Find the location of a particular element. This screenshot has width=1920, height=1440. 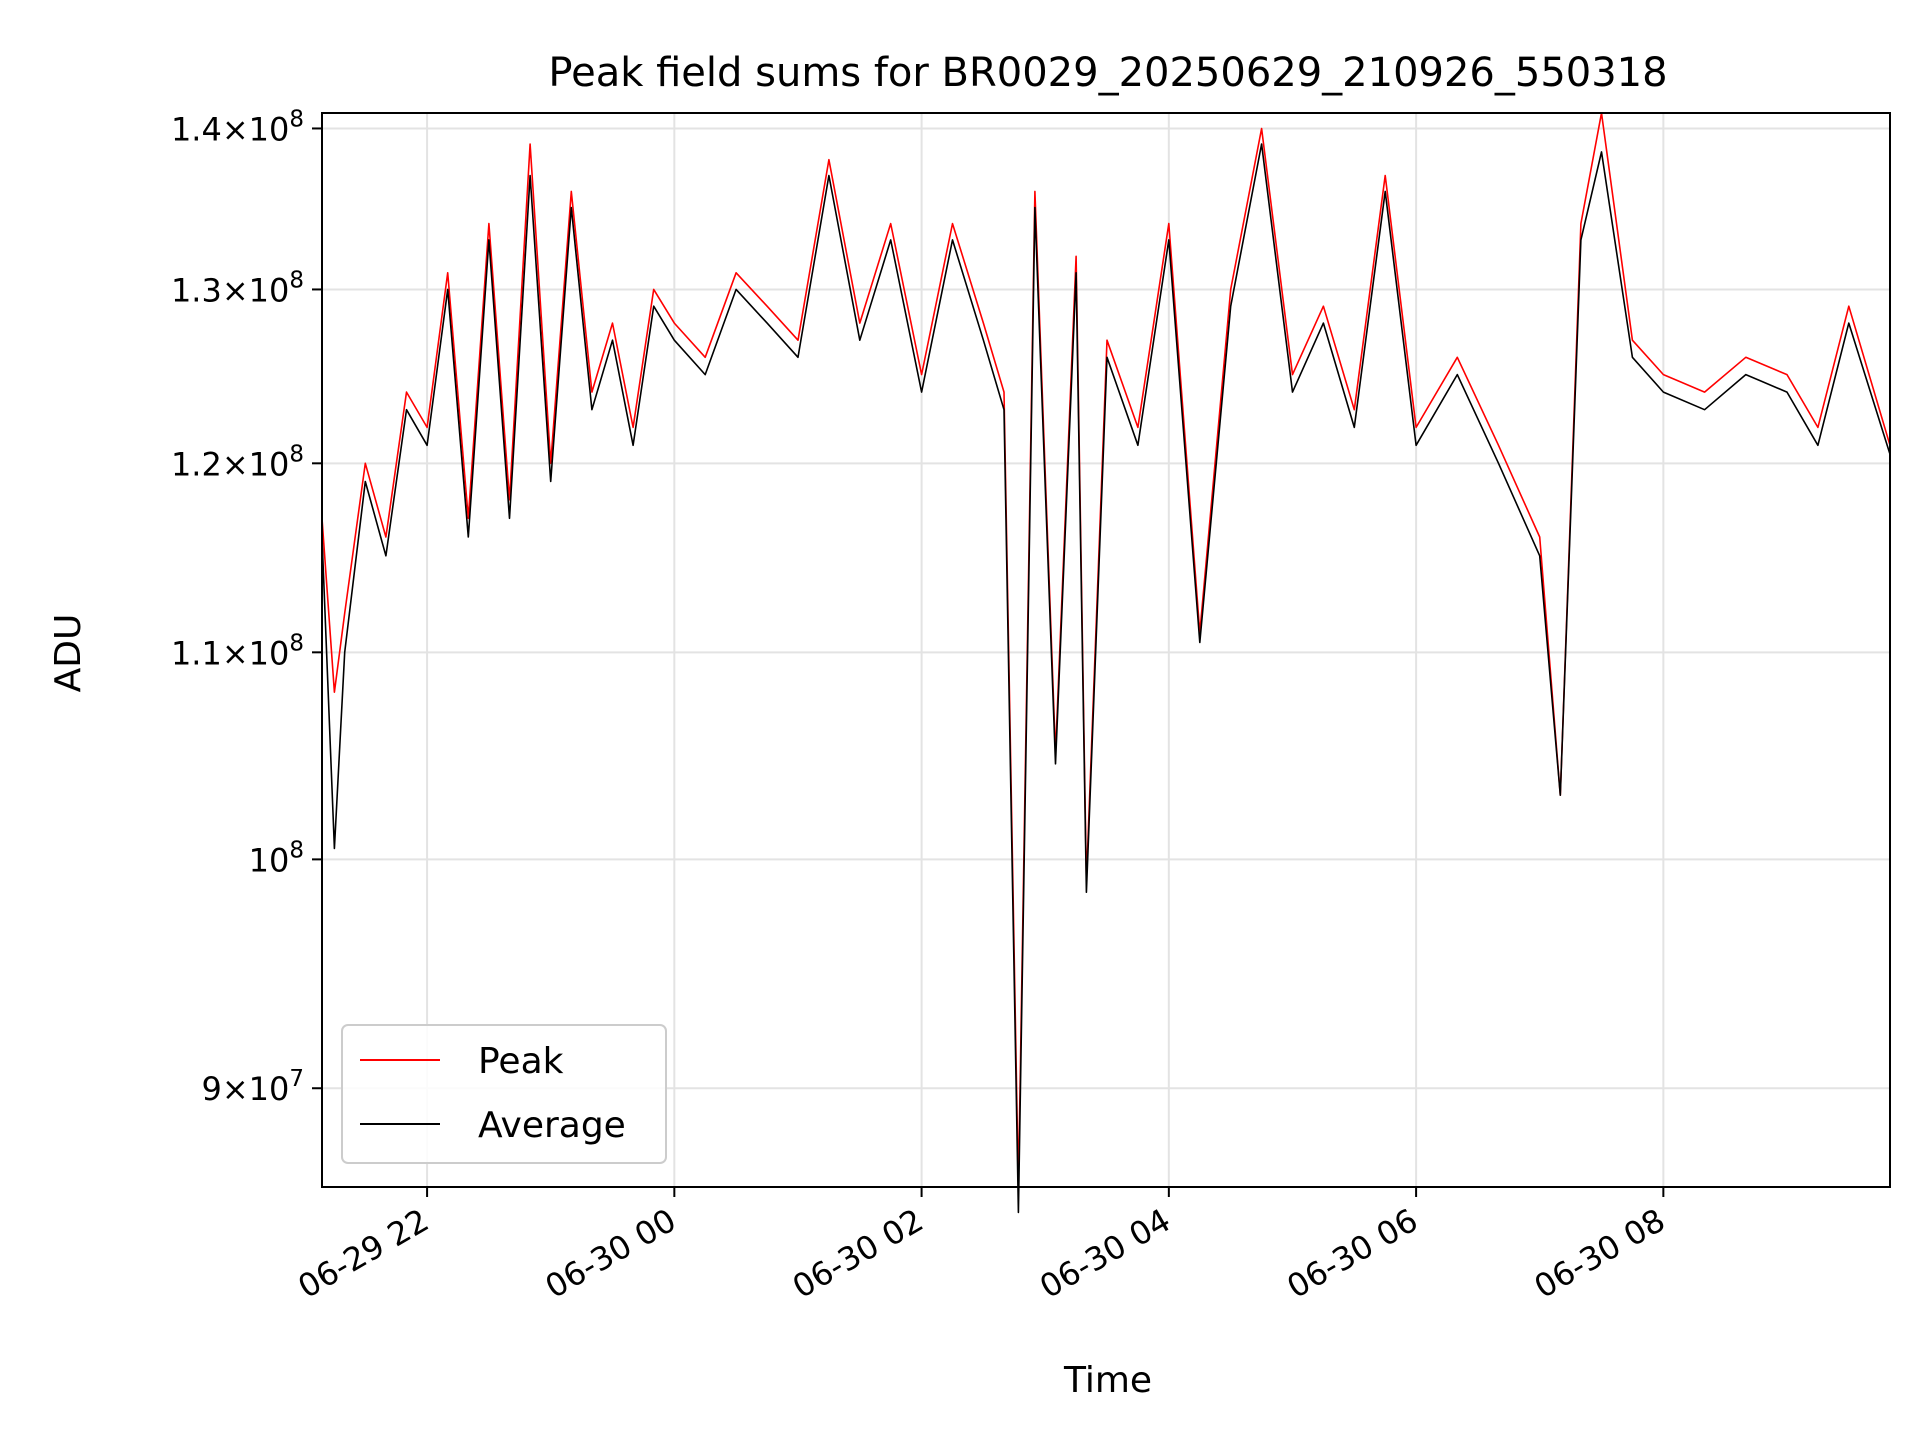

x-axis-label: Time is located at coordinates (1107, 1380).